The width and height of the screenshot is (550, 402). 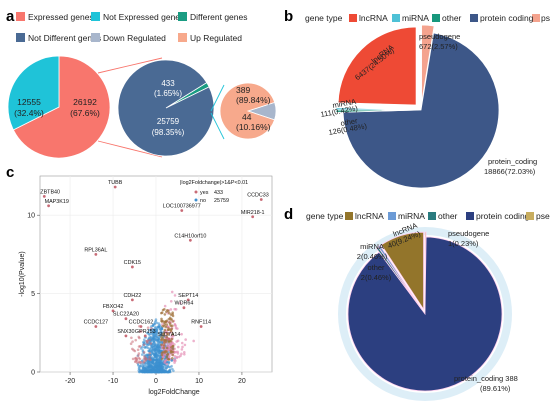 I want to click on volcano-legend-count-no: 25759, so click(x=221, y=201).